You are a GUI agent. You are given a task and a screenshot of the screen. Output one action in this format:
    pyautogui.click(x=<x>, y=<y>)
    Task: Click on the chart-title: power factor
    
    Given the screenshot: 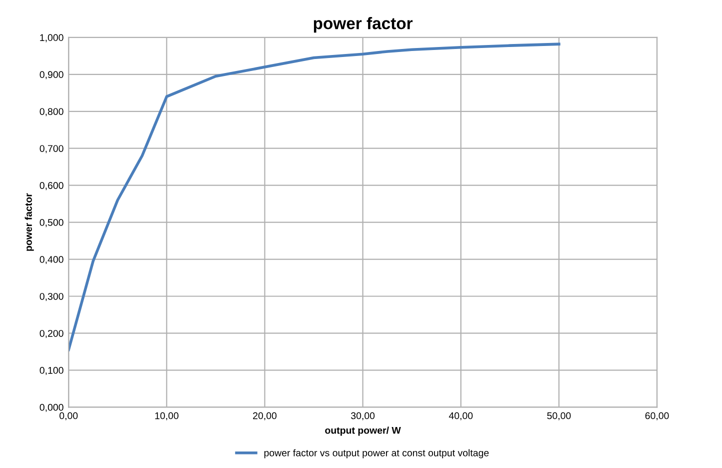 What is the action you would take?
    pyautogui.click(x=363, y=25)
    